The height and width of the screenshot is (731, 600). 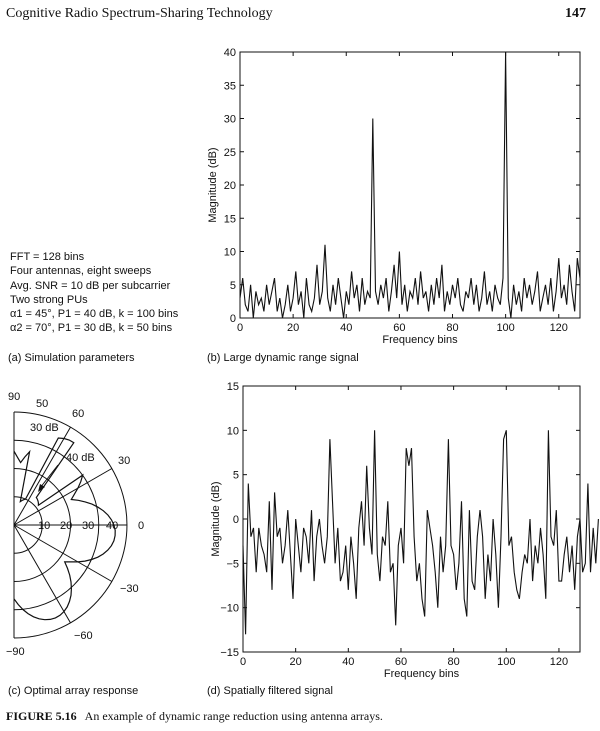 I want to click on y-tick-label: −15, so click(x=229, y=653).